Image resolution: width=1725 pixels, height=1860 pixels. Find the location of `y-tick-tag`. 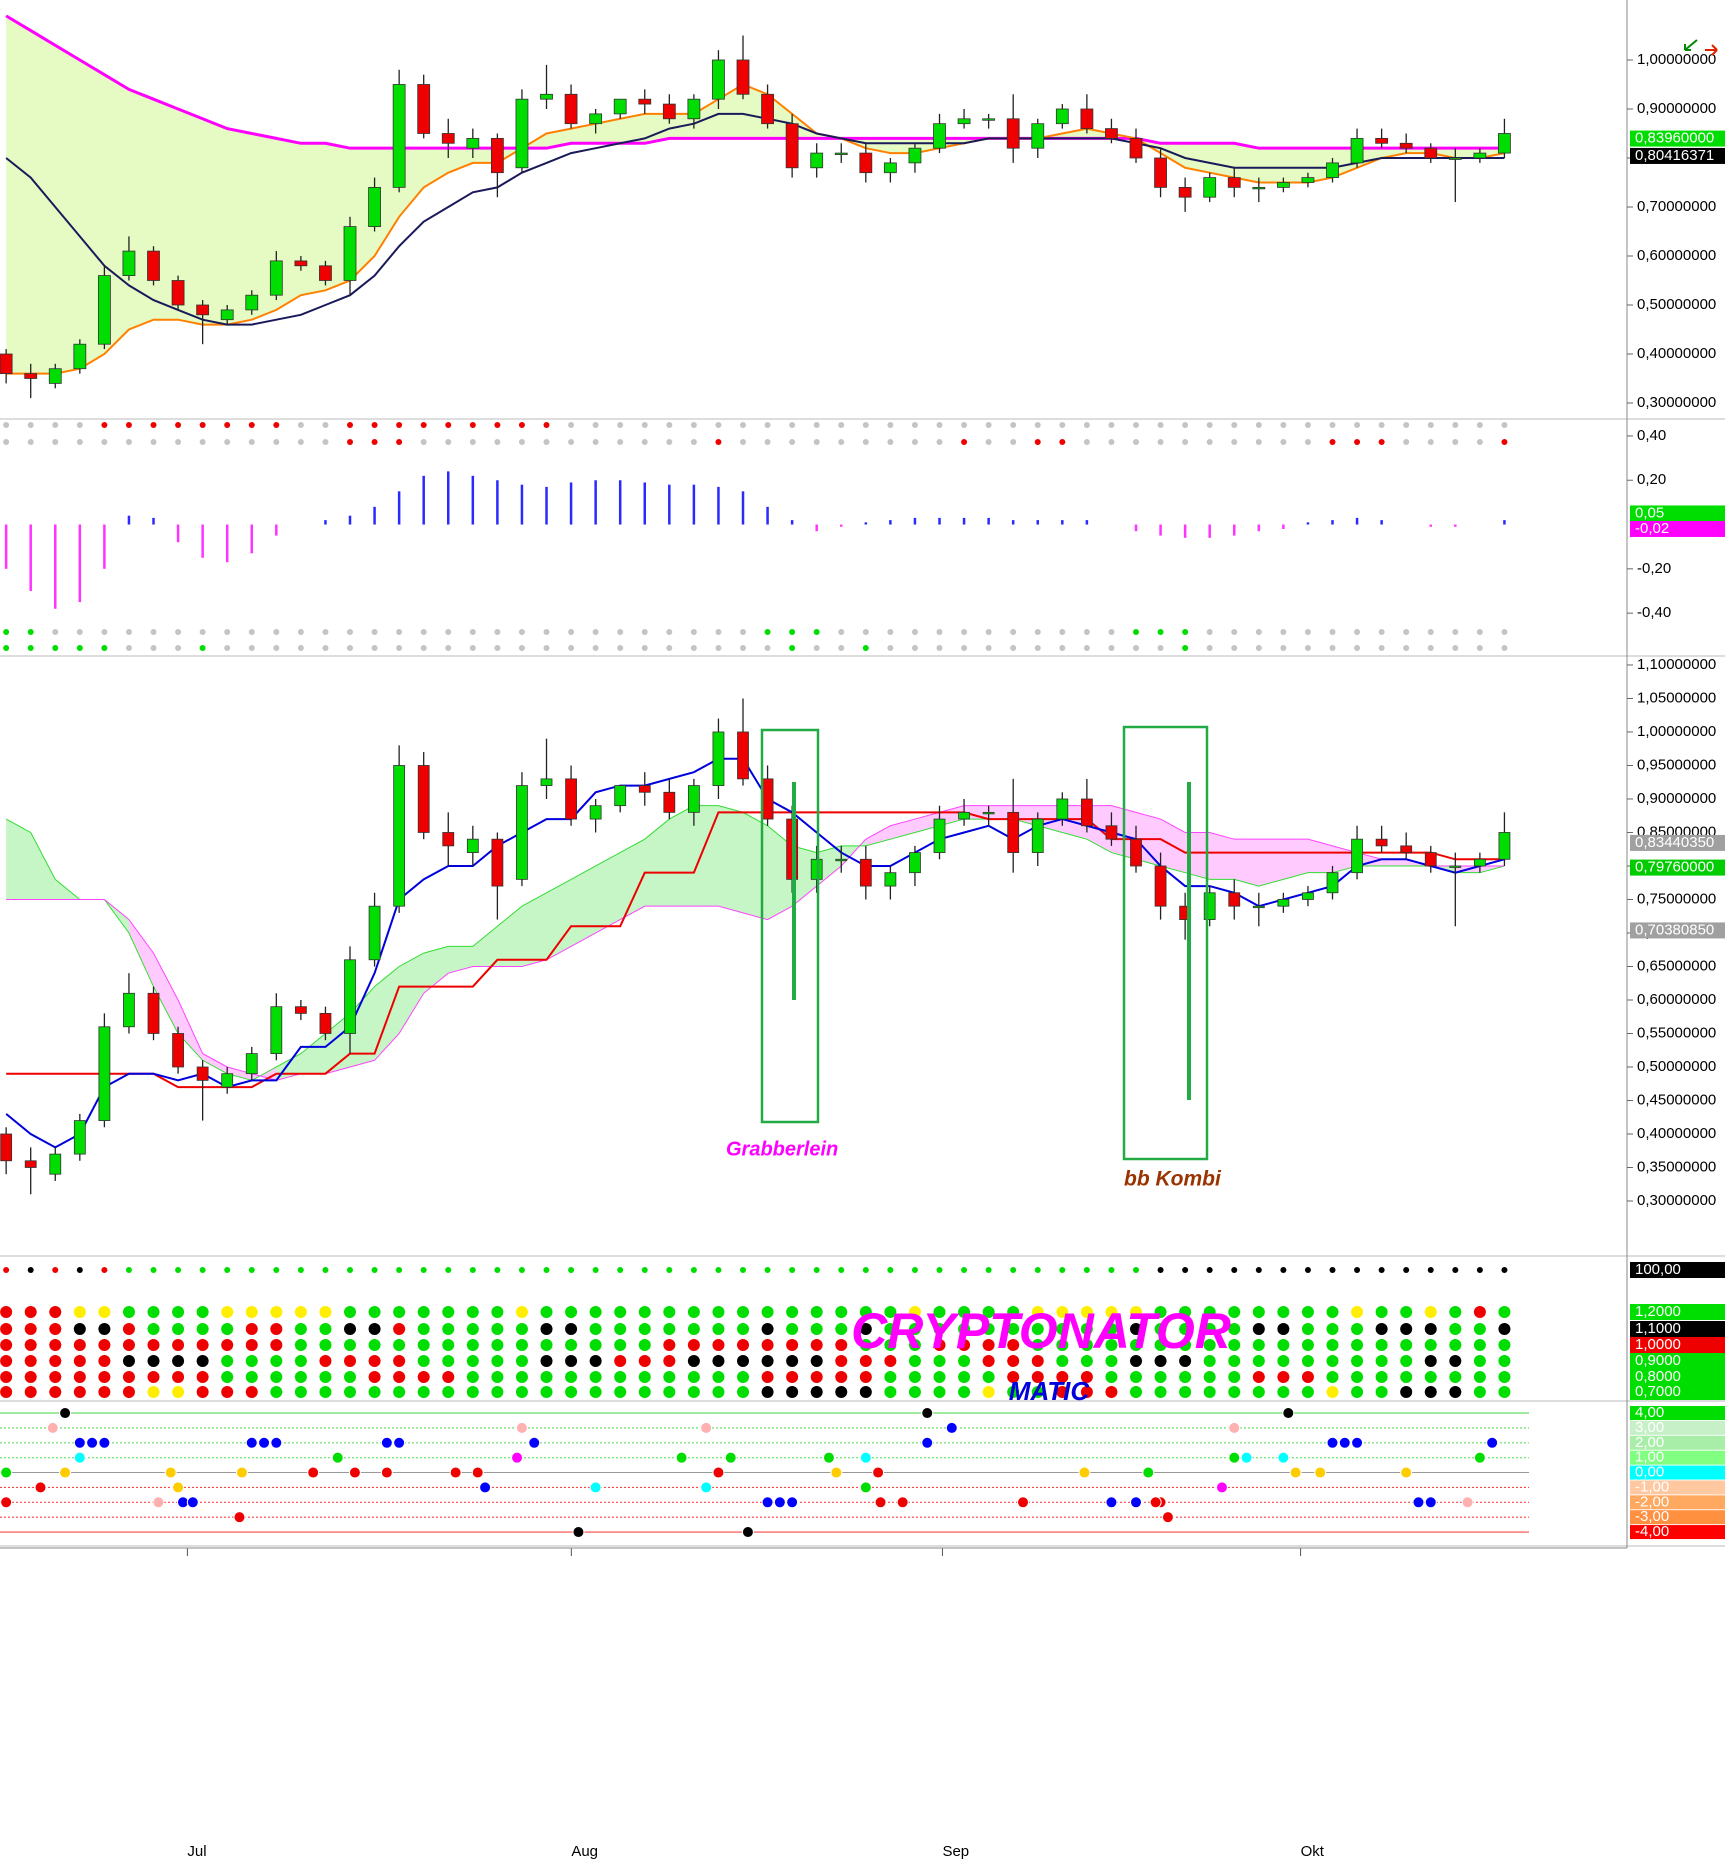

y-tick-tag is located at coordinates (1677, 1329).